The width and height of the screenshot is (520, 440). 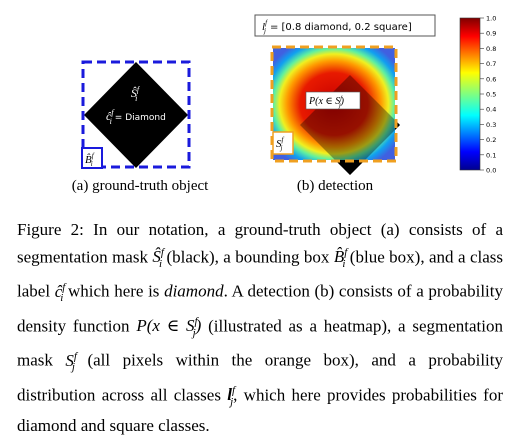 What do you see at coordinates (491, 140) in the screenshot?
I see `colorbar-tick-label: 0.2` at bounding box center [491, 140].